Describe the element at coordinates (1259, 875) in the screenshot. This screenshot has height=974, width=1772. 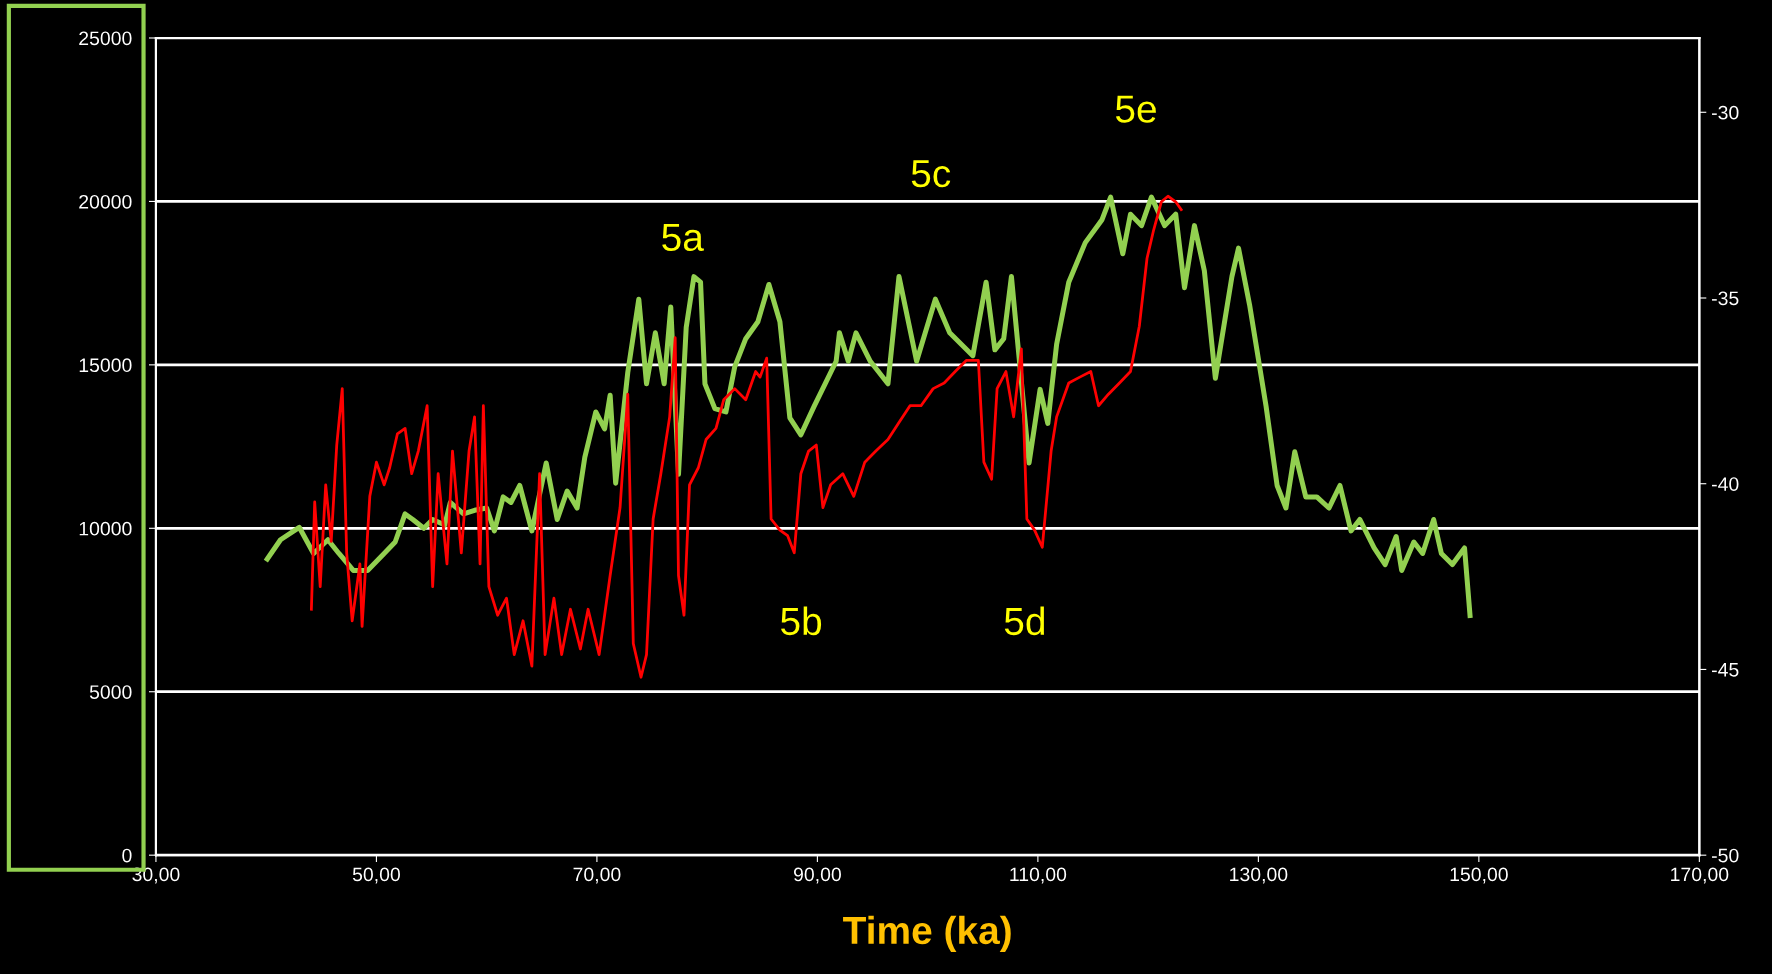
I see `x-tick-label: 130,00` at that location.